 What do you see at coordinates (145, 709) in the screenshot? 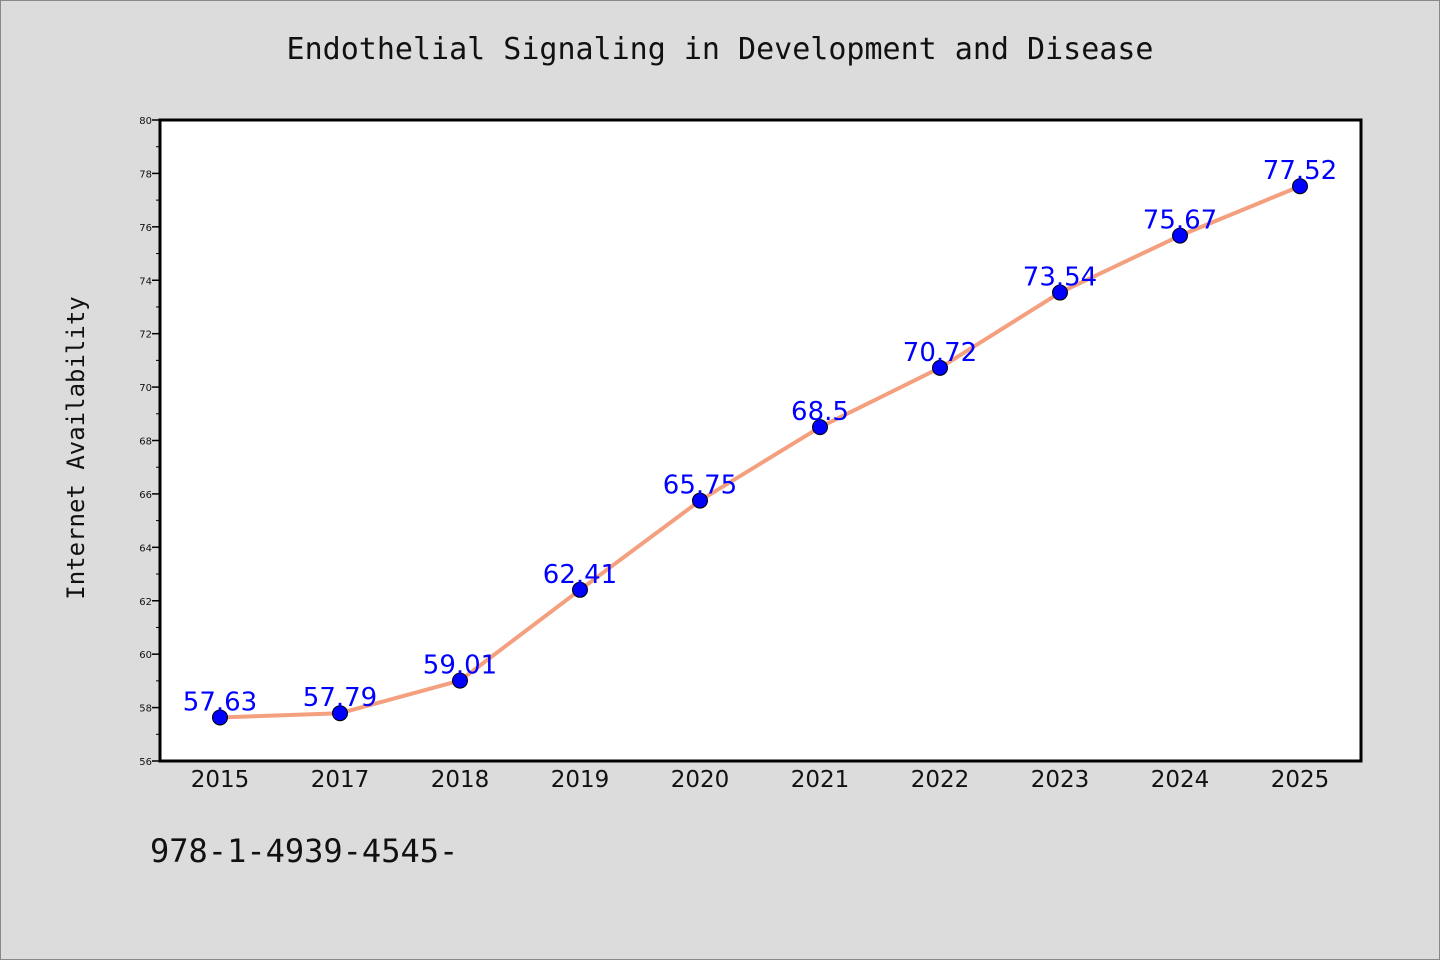
I see `y-tick-label: 58` at bounding box center [145, 709].